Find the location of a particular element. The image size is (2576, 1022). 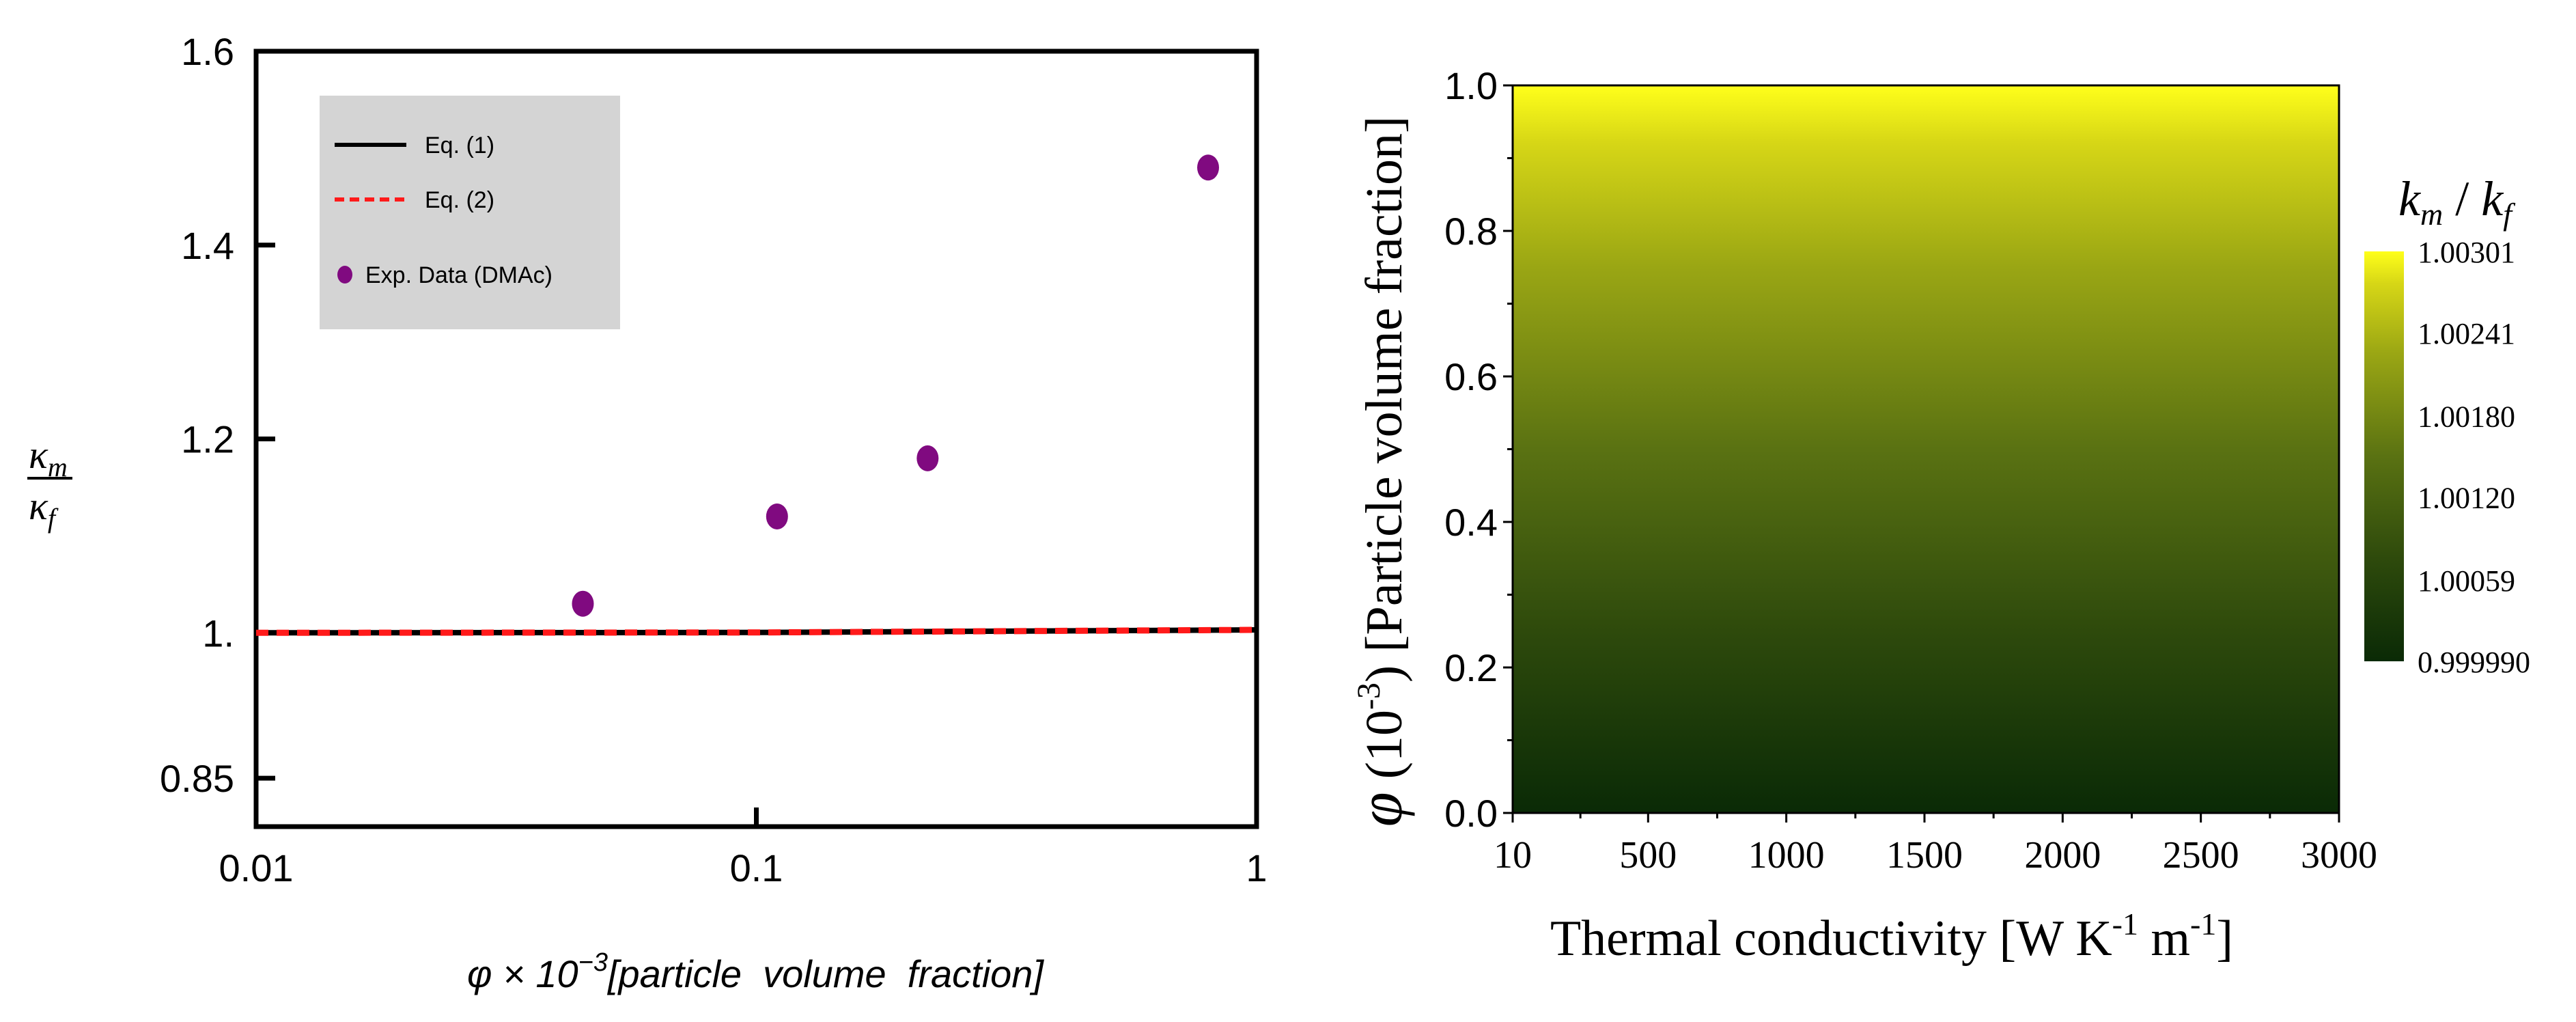

heatmap-y-axis-label: φ (10-3) [Particle volume fraction] is located at coordinates (1380, 471).